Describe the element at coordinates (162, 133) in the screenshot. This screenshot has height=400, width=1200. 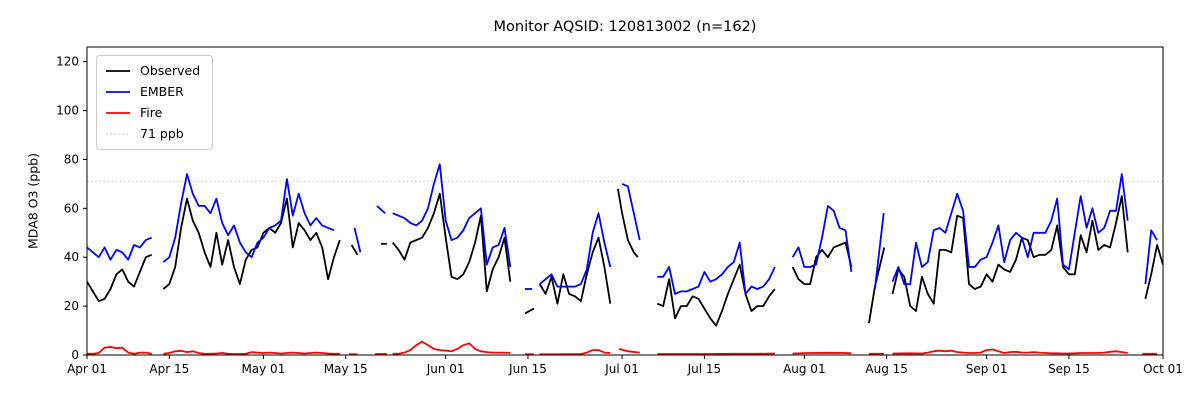
I see `legend-label: 71 ppb` at that location.